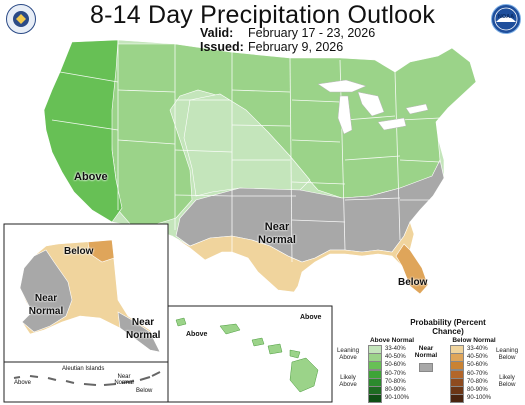 This screenshot has height=405, width=525. I want to click on valid-row: Valid: February 17 - 23, 2026, so click(287, 33).